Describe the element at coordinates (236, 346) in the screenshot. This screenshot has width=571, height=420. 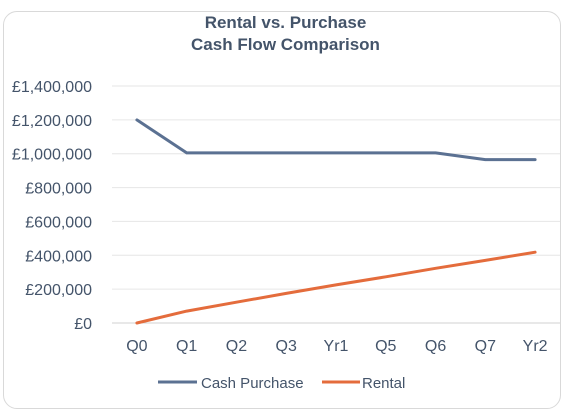
I see `x-tick-label: Q2` at that location.